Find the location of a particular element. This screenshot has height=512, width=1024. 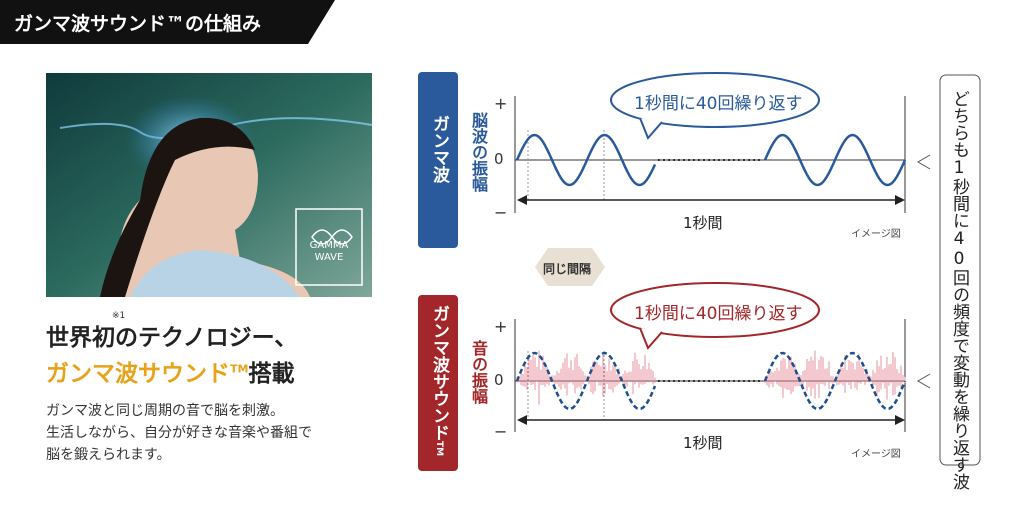

body-line: 生活しながら、自分が好きな音楽や番組で is located at coordinates (179, 433).